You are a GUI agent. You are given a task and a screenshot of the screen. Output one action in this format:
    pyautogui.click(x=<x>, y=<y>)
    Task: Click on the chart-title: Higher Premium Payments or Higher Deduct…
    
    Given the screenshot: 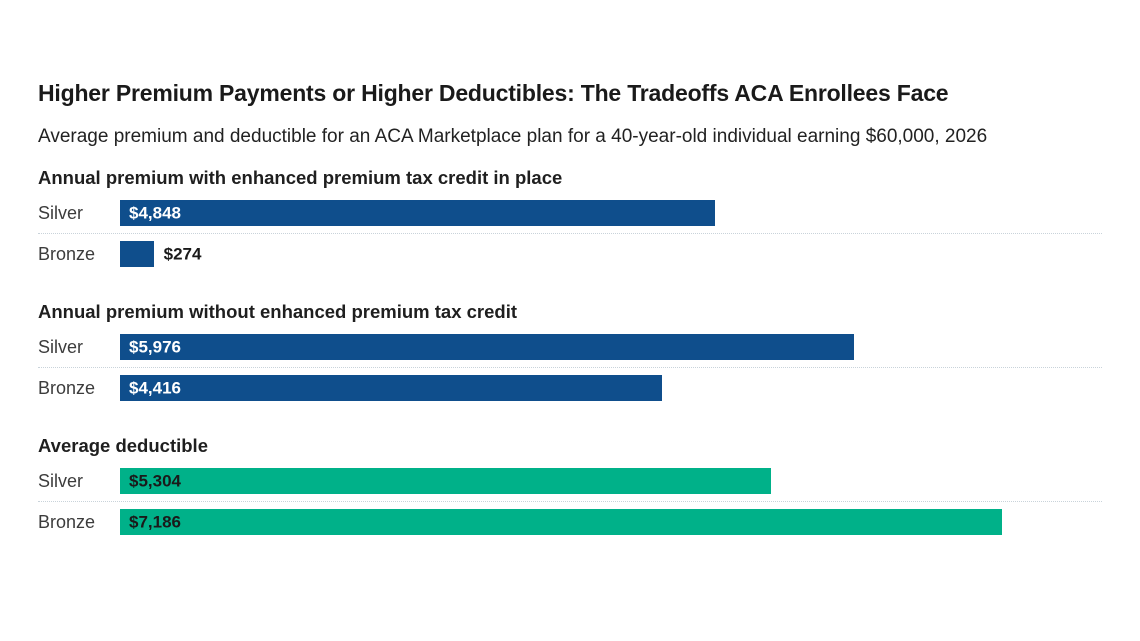 What is the action you would take?
    pyautogui.click(x=493, y=93)
    